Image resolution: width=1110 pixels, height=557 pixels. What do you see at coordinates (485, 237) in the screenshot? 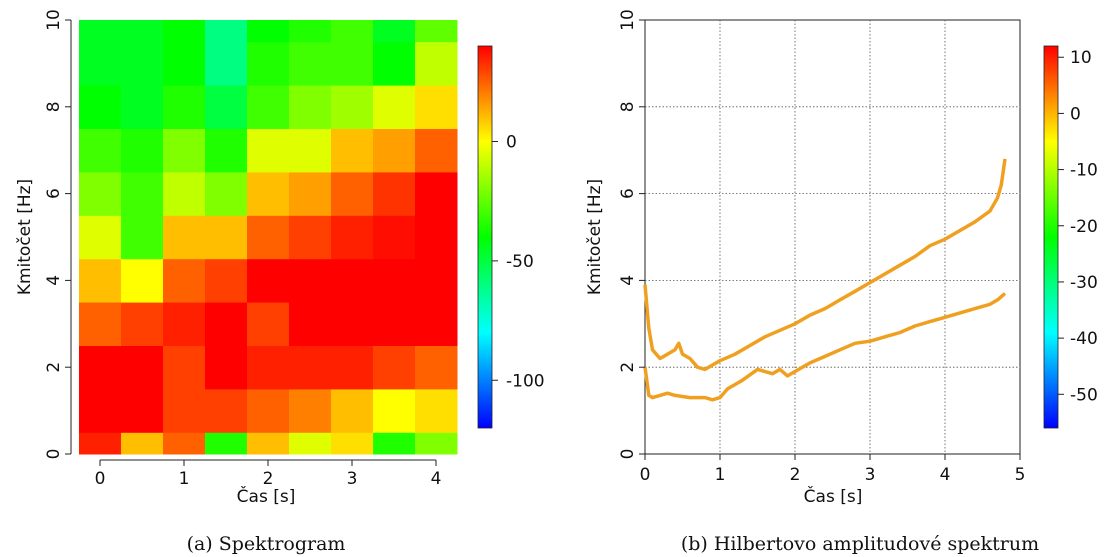
I see `colorbar-a` at bounding box center [485, 237].